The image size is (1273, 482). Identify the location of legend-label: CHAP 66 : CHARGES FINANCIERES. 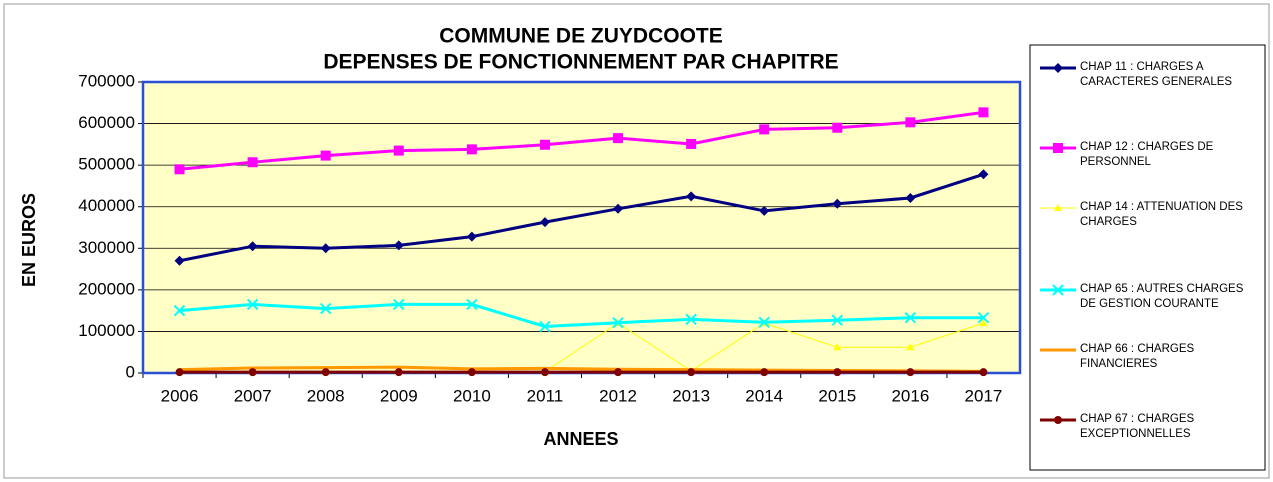
(1137, 356).